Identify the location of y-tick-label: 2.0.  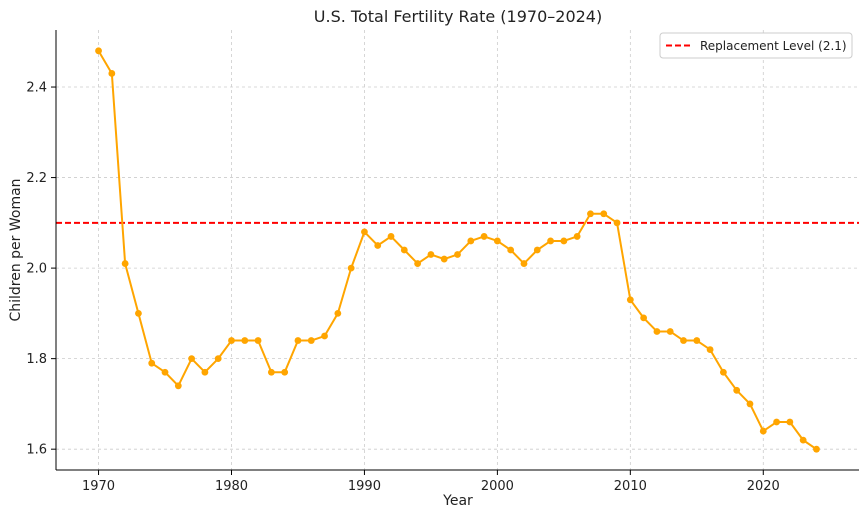
(36, 269).